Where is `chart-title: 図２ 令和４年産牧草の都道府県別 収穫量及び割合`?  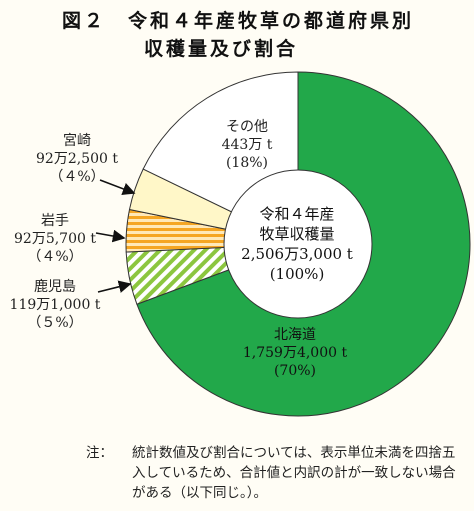
chart-title: 図２ 令和４年産牧草の都道府県別 収穫量及び割合 is located at coordinates (237, 35).